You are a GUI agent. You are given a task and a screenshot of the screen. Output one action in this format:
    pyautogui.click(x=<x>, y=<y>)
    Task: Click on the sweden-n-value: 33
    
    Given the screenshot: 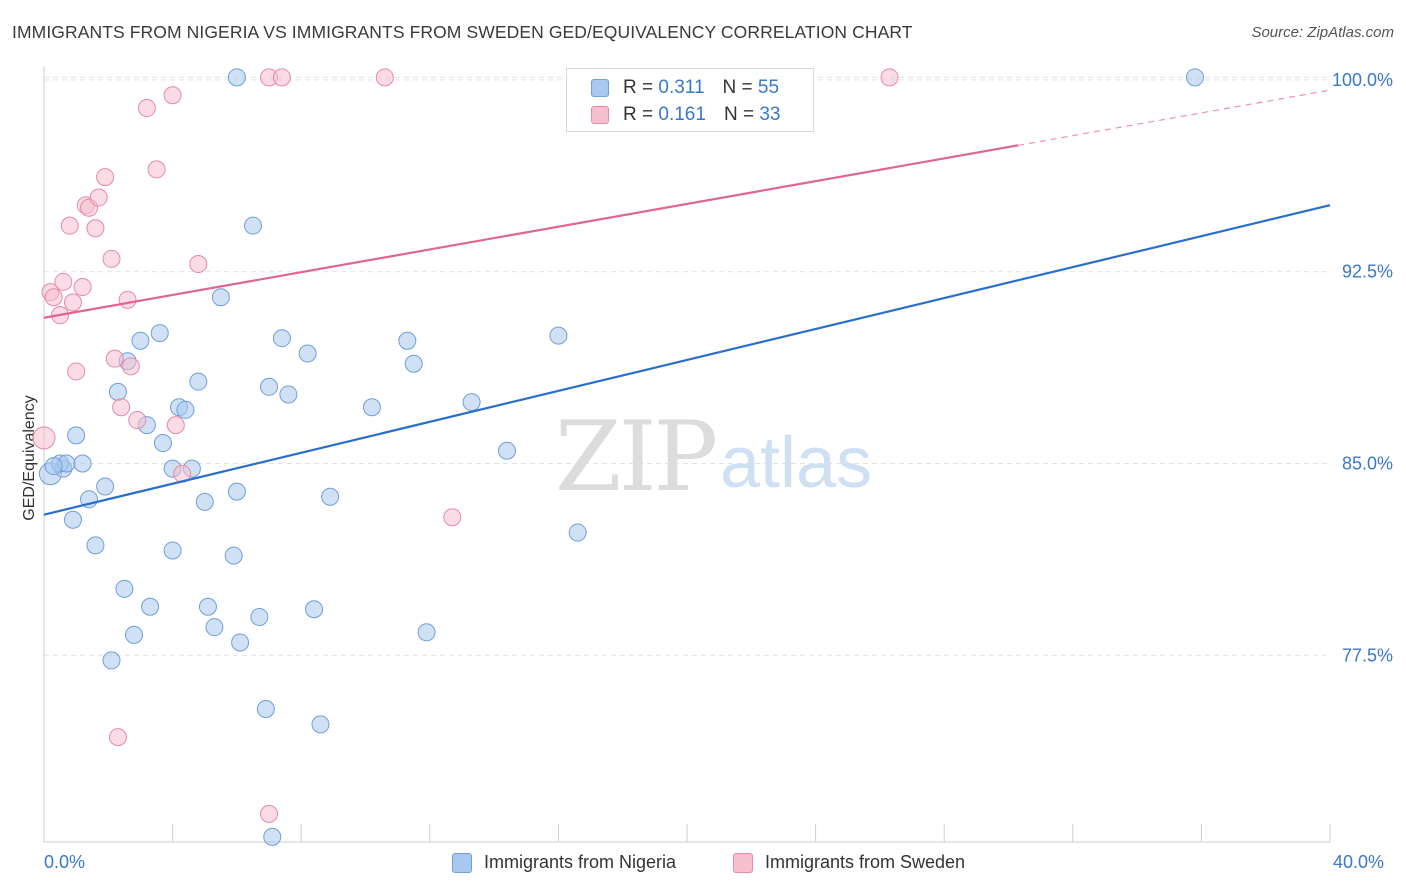 What is the action you would take?
    pyautogui.click(x=770, y=114)
    